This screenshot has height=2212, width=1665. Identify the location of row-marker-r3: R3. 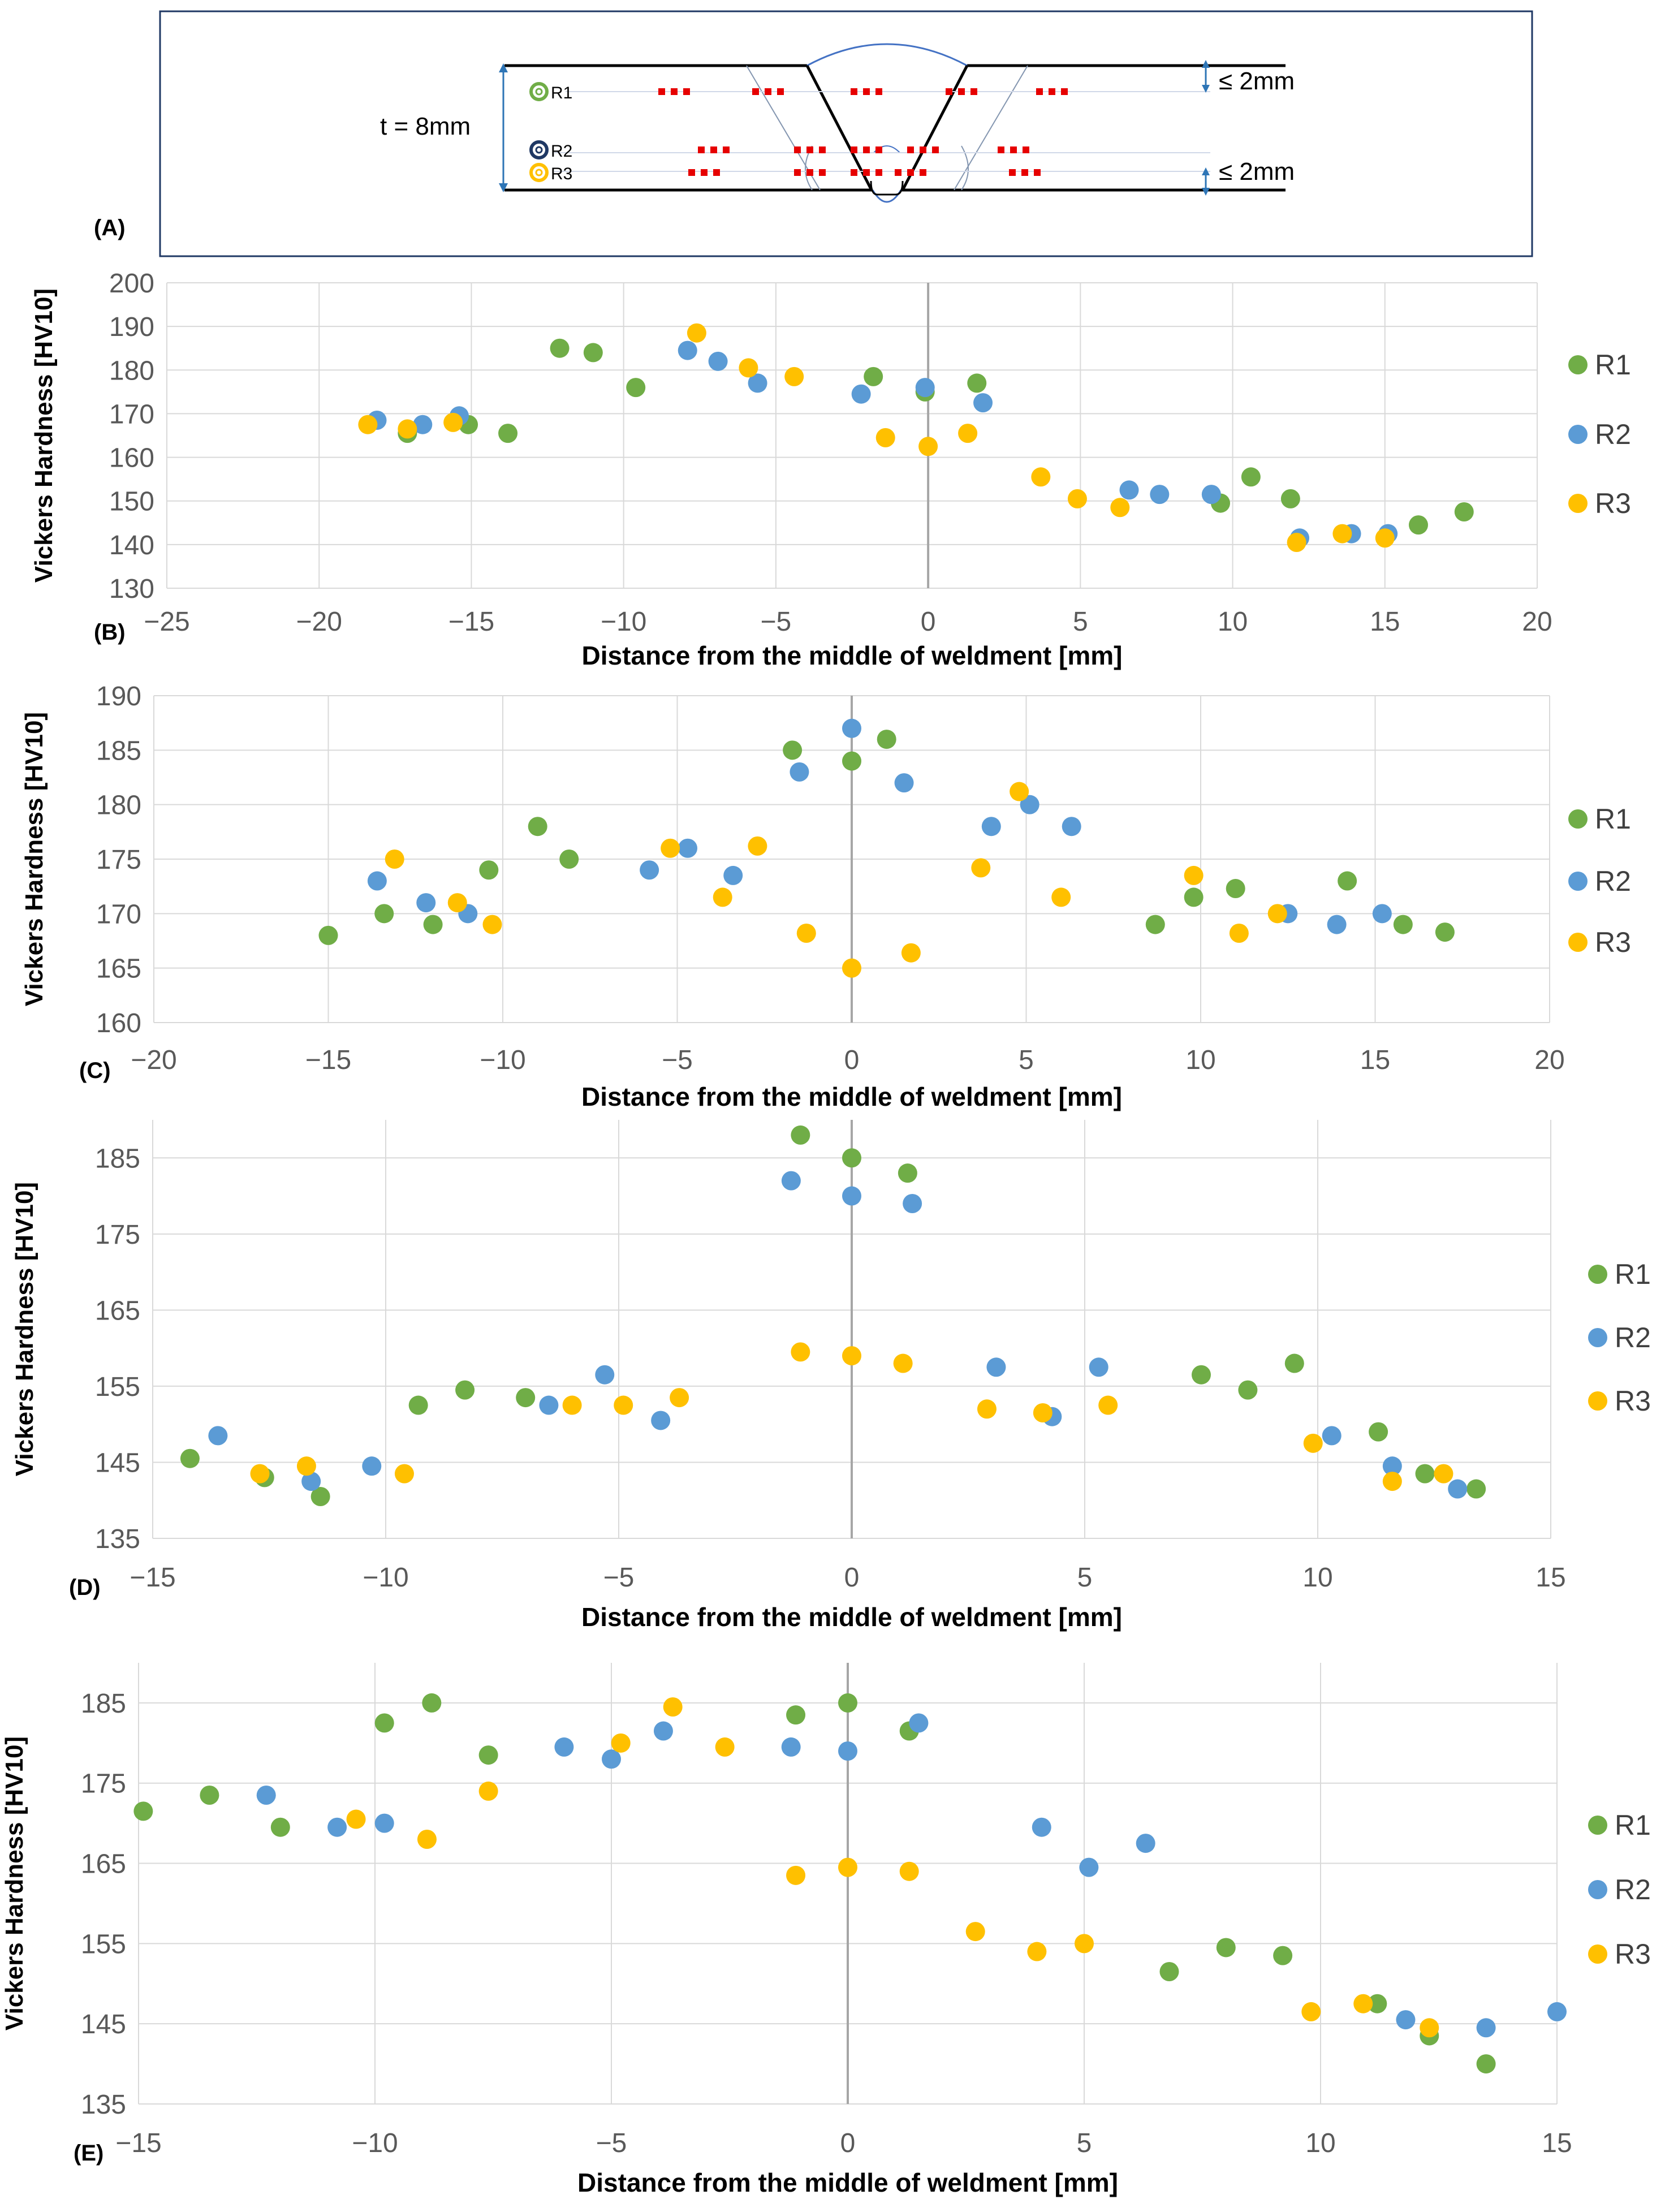
(551, 173).